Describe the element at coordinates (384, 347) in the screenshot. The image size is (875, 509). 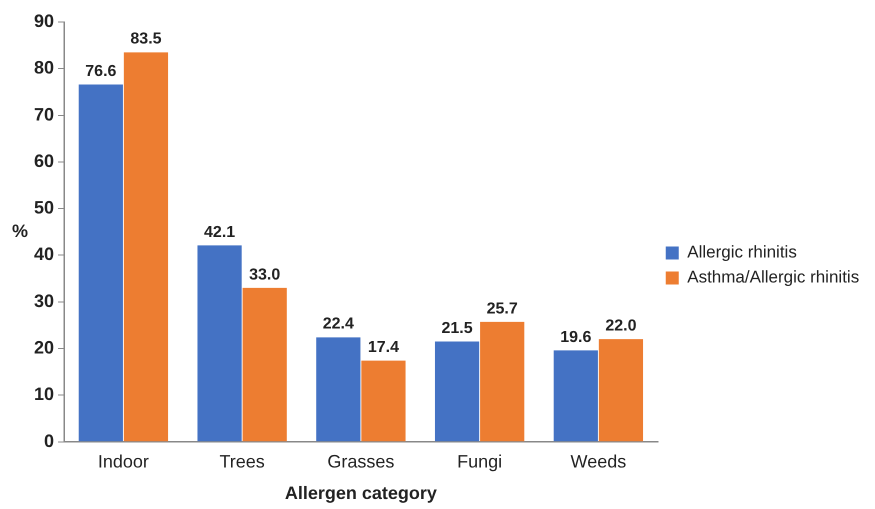
I see `data-label: 17.4` at that location.